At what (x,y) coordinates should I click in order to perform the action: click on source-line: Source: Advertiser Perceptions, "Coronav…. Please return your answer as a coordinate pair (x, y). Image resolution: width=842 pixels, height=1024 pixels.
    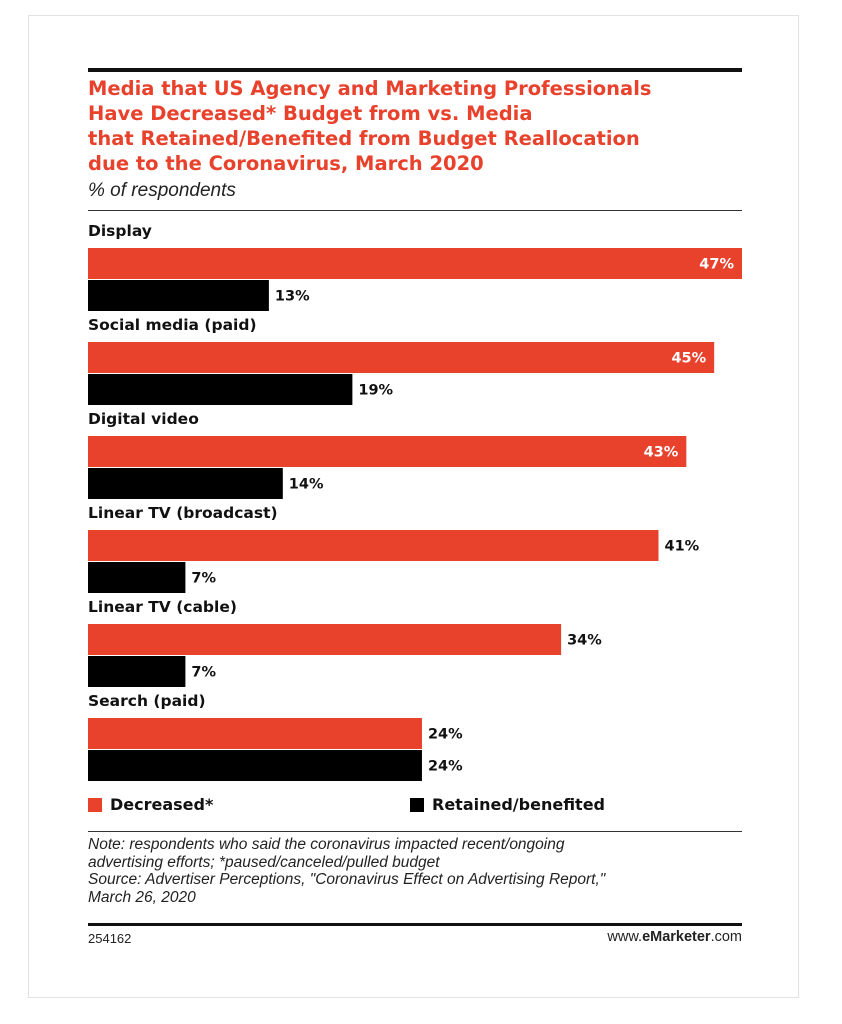
    Looking at the image, I should click on (347, 879).